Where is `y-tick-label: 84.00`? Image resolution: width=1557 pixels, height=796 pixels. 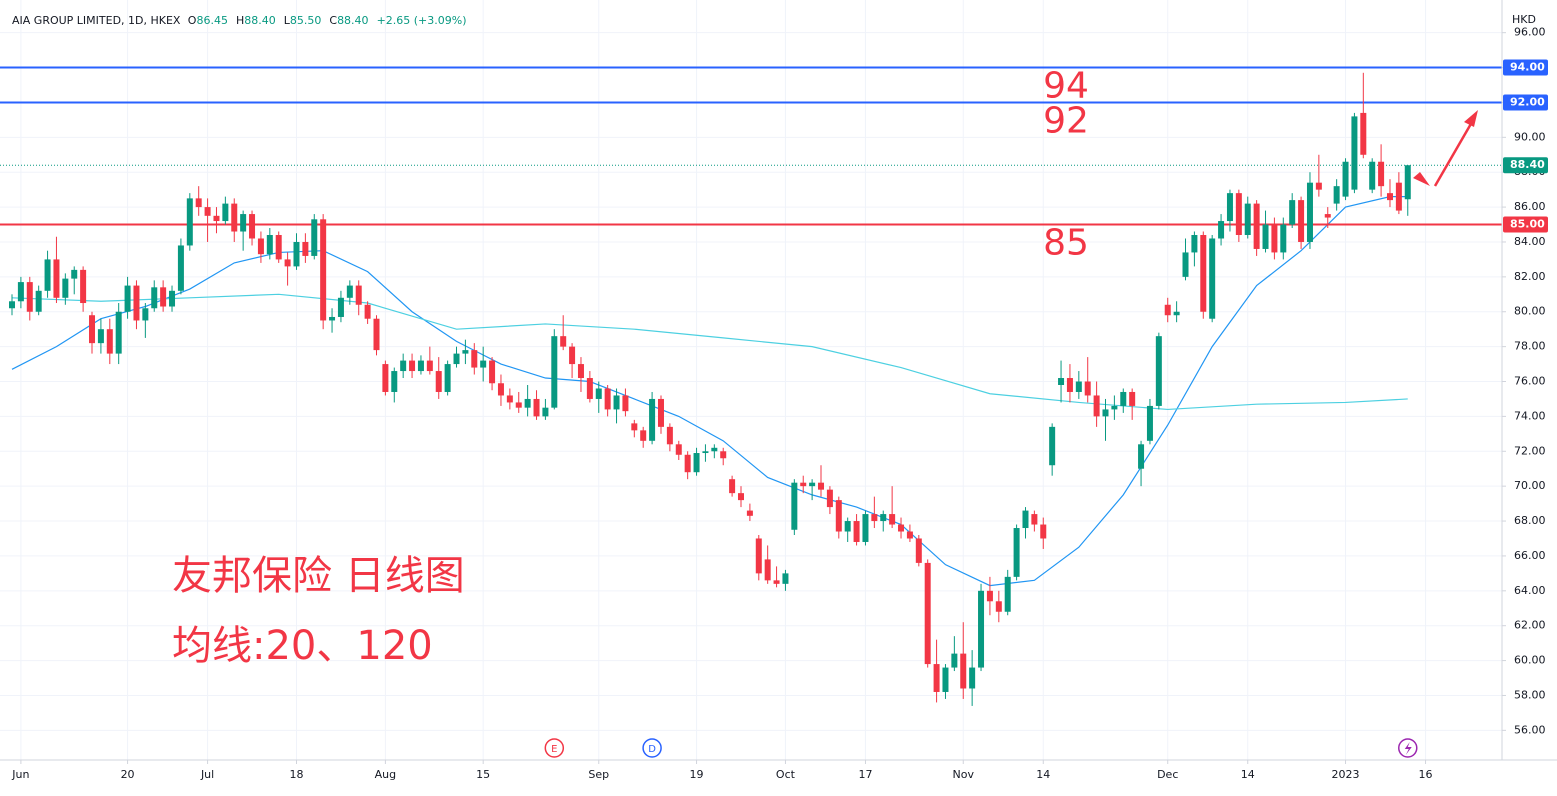
y-tick-label: 84.00 is located at coordinates (1530, 241).